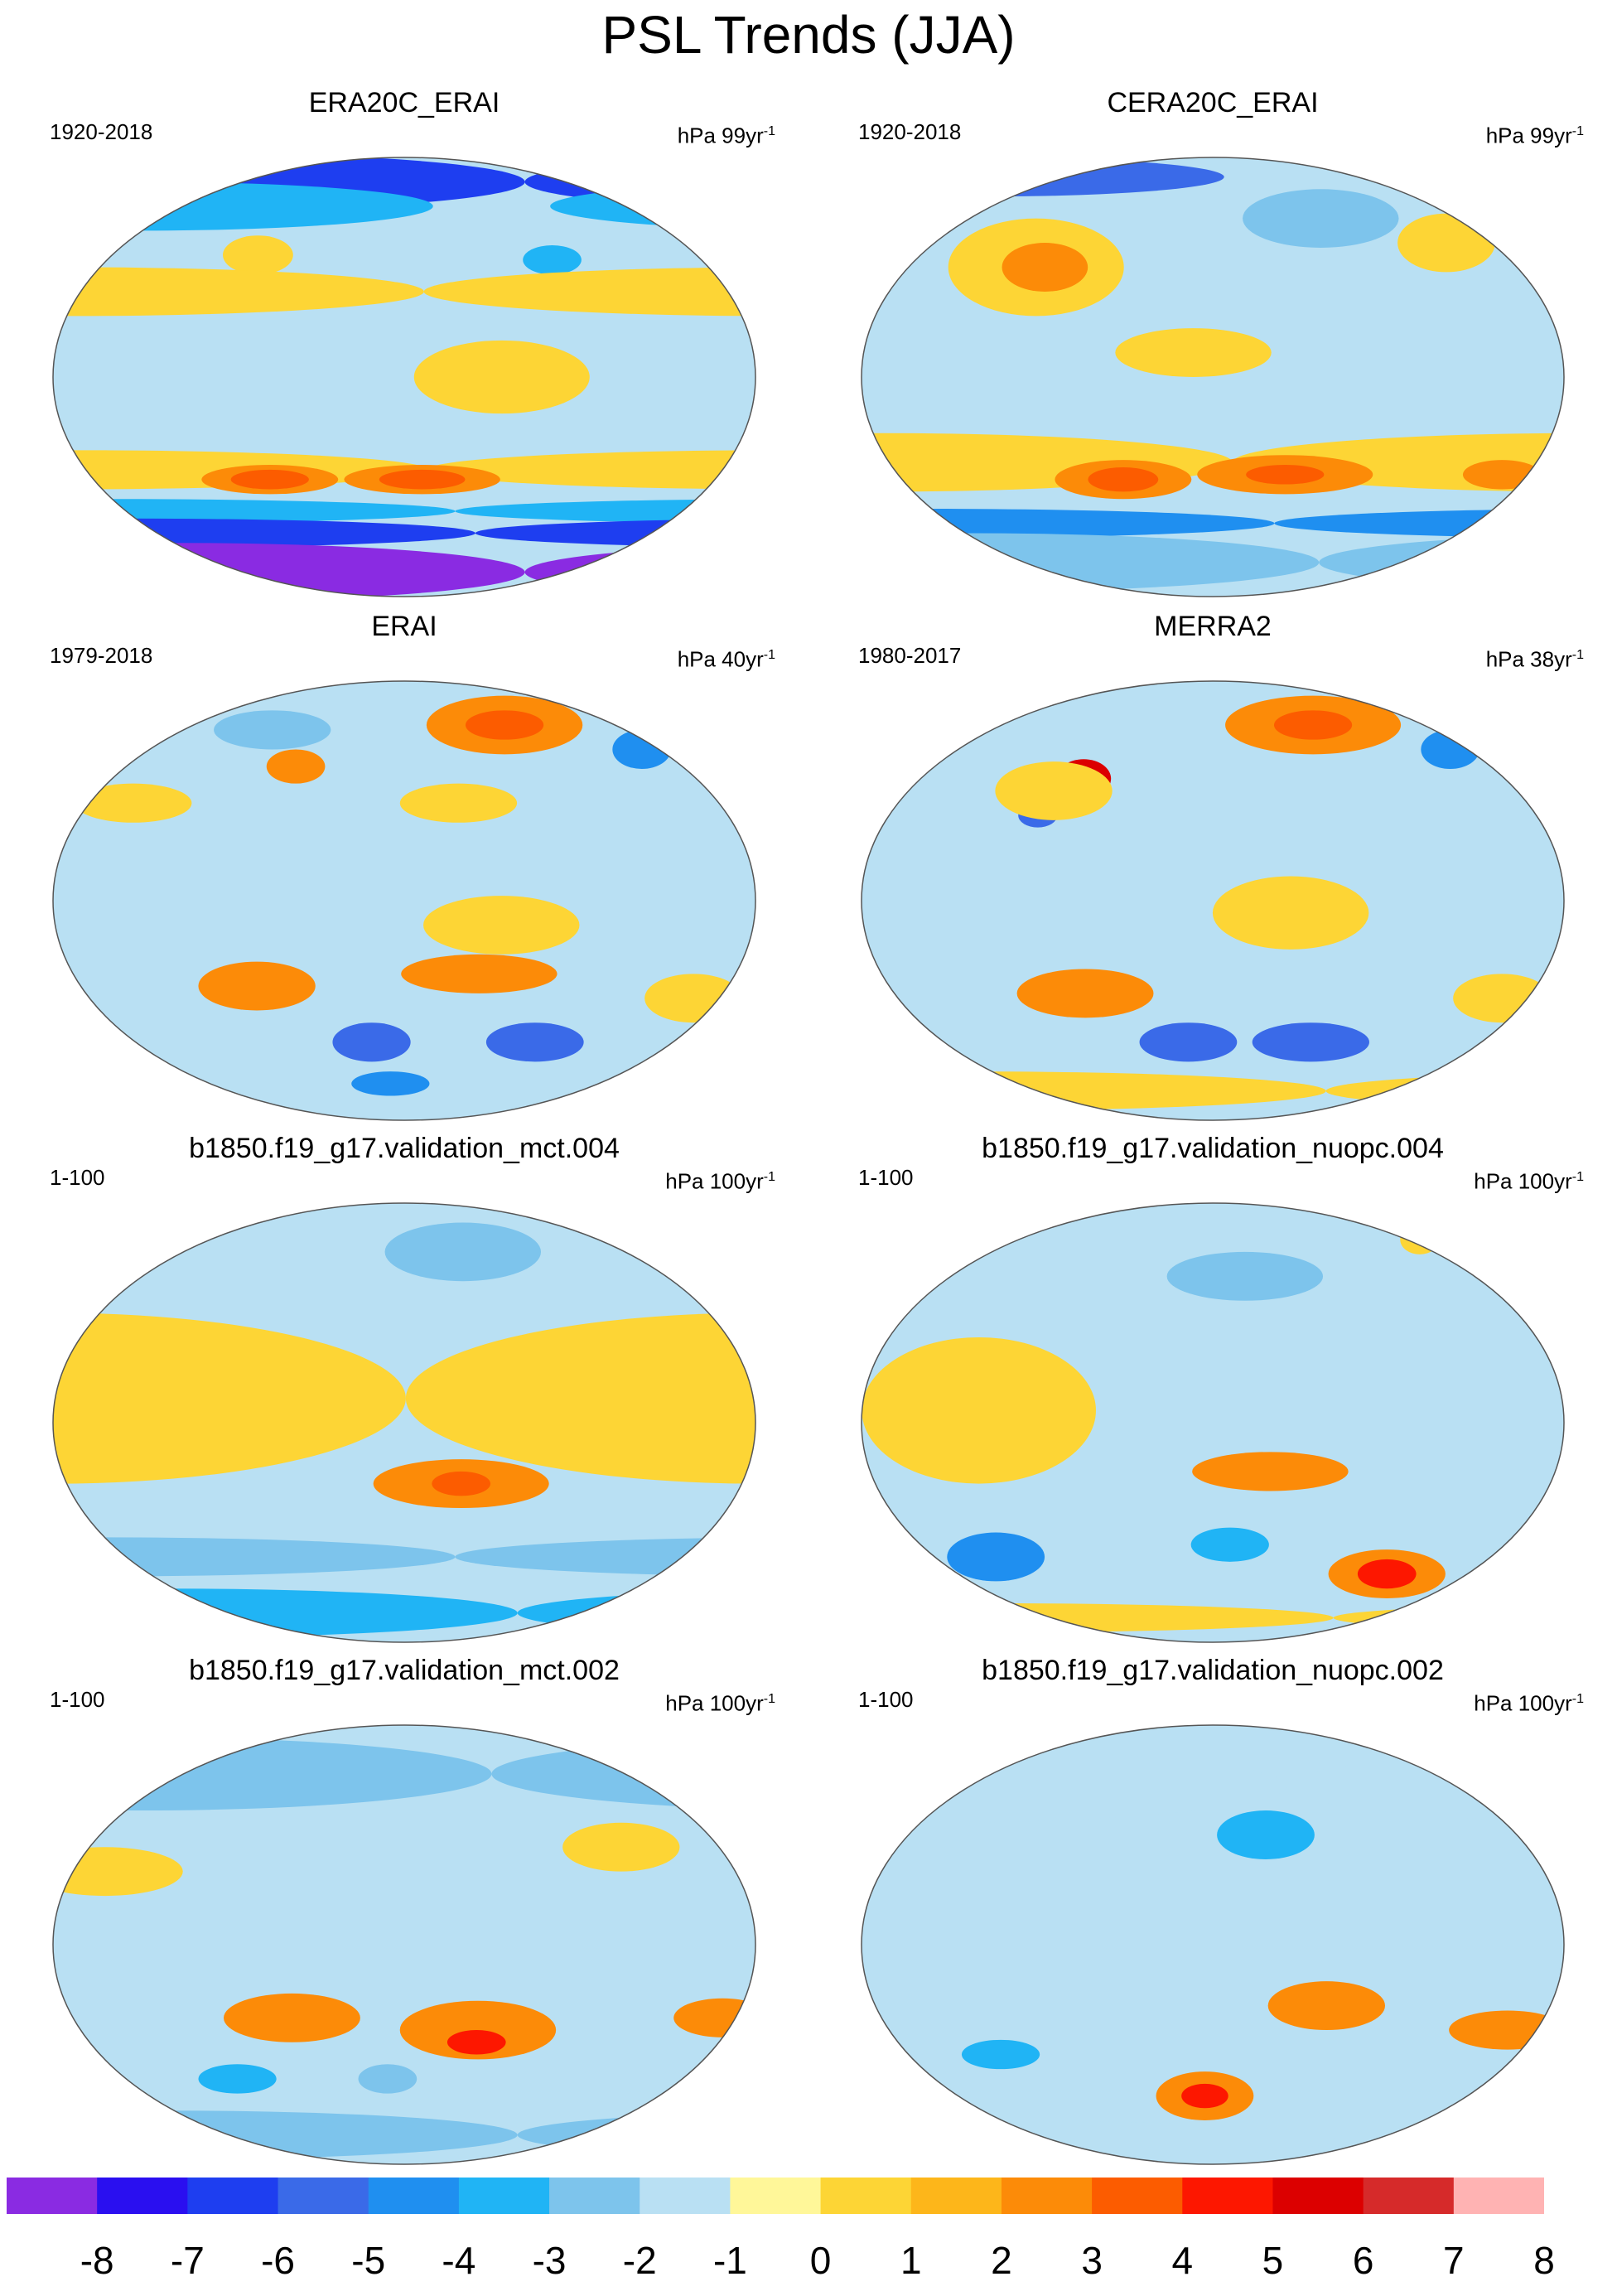 Image resolution: width=1617 pixels, height=2296 pixels. Describe the element at coordinates (187, 2260) in the screenshot. I see `colorbar-tick-label: -7` at that location.